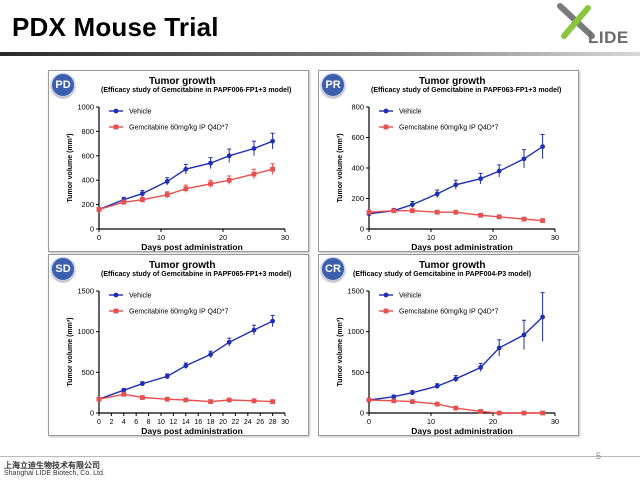 This screenshot has height=480, width=640. What do you see at coordinates (115, 27) in the screenshot?
I see `slide-title: PDX Mouse Trial` at bounding box center [115, 27].